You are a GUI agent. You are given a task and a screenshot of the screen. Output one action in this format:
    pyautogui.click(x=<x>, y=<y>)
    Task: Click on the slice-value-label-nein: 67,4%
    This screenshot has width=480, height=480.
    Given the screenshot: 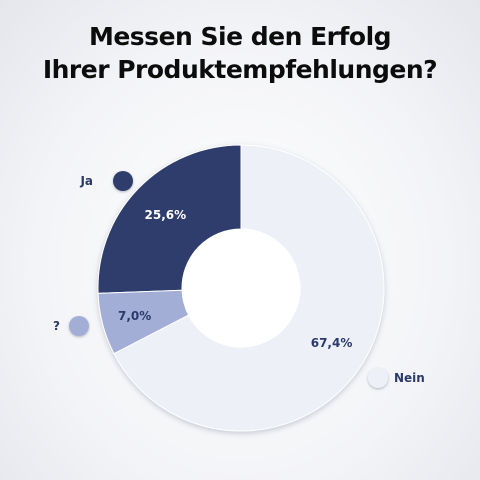 What is the action you would take?
    pyautogui.click(x=332, y=343)
    